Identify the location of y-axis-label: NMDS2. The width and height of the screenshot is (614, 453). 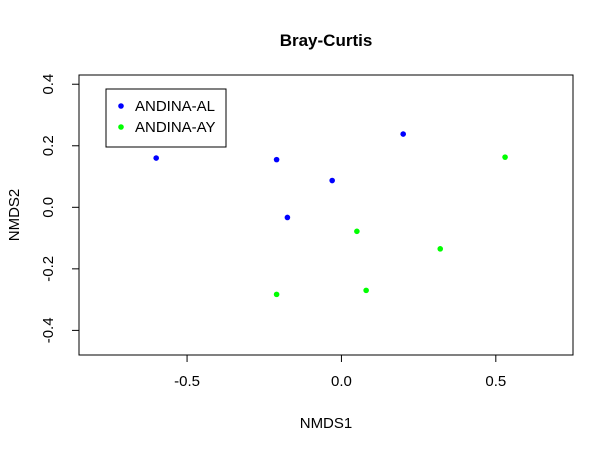
(14, 215).